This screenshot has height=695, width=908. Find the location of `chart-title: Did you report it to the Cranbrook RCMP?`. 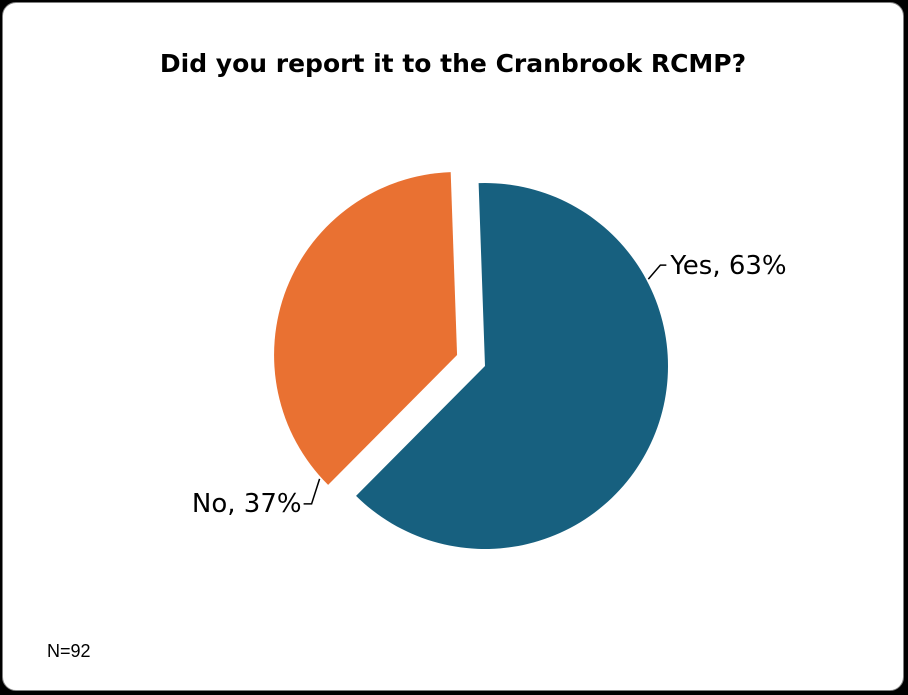

chart-title: Did you report it to the Cranbrook RCMP? is located at coordinates (453, 63).